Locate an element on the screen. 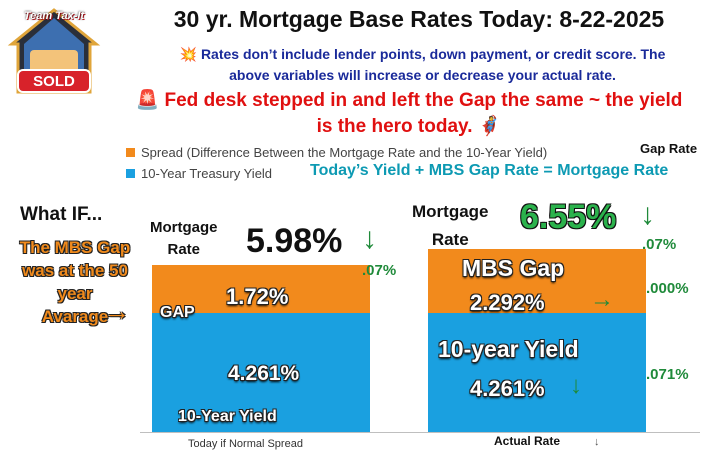 Image resolution: width=725 pixels, height=451 pixels. right-mortgage-rate-label: Mortgage Rate is located at coordinates (450, 226).